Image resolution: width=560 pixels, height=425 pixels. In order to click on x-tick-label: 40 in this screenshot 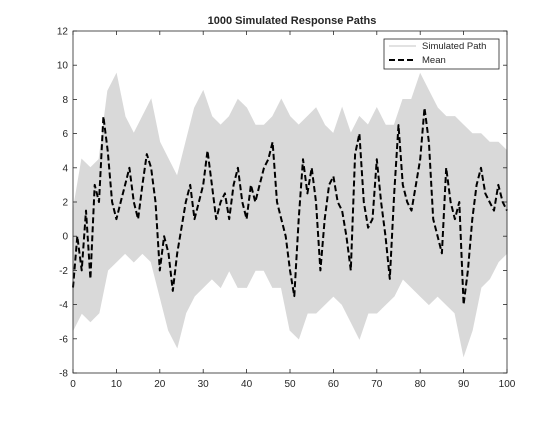, I will do `click(247, 384)`.